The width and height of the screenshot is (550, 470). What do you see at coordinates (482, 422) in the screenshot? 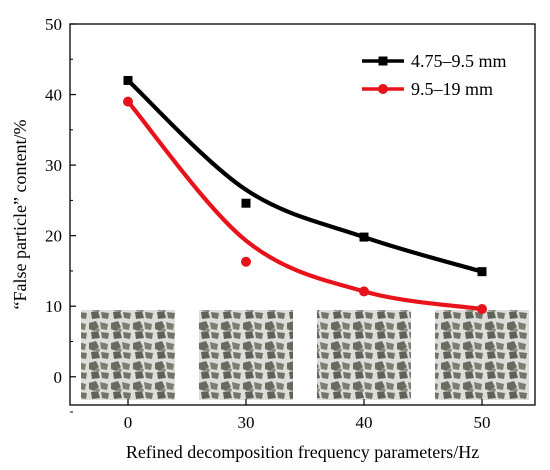
I see `x-tick-label: 50` at bounding box center [482, 422].